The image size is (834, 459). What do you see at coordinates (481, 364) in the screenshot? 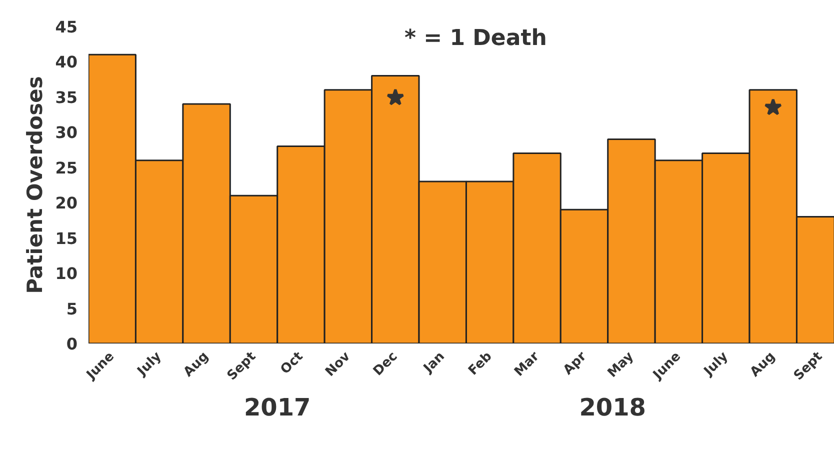
I see `x-tick-label: Feb` at bounding box center [481, 364].